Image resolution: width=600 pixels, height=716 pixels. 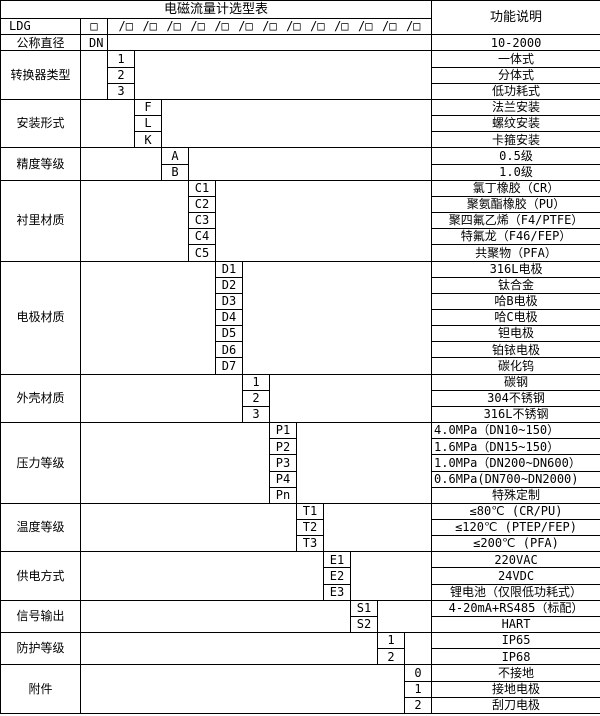 What do you see at coordinates (515, 334) in the screenshot?
I see `desc-cell: 钽电极` at bounding box center [515, 334].